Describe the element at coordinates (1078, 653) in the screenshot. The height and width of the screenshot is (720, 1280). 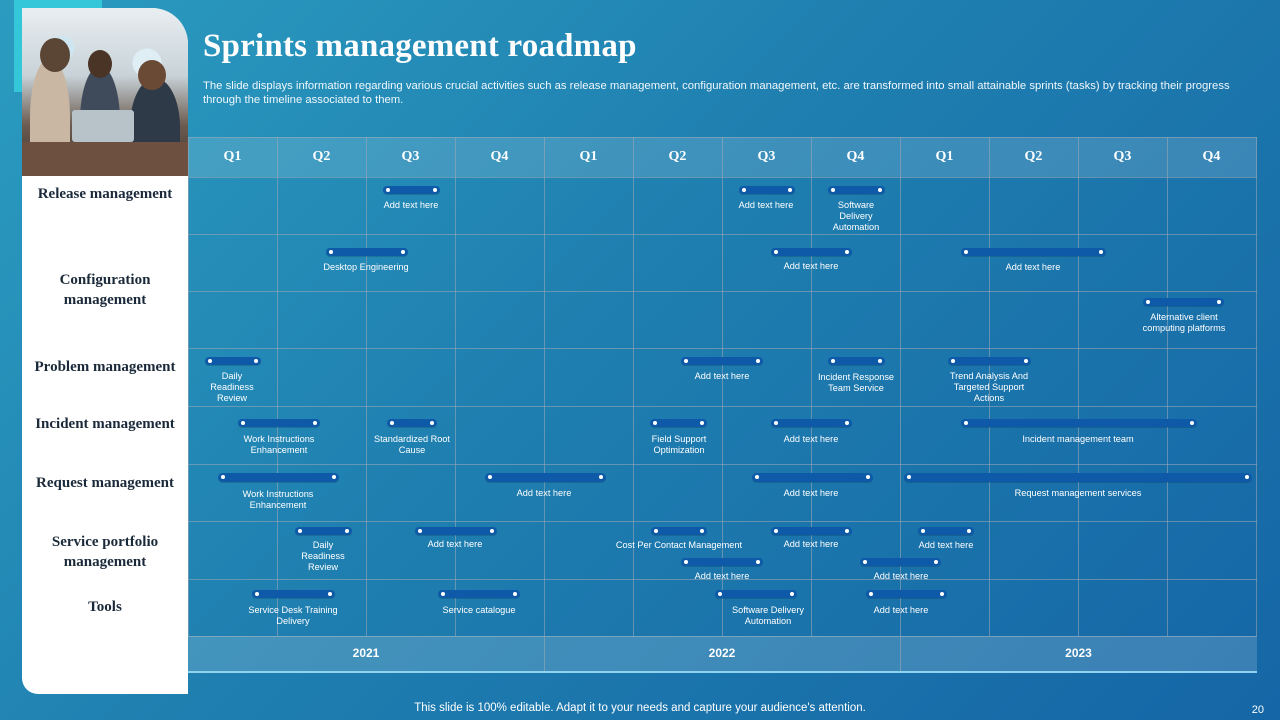
I see `year-label: 2023` at that location.